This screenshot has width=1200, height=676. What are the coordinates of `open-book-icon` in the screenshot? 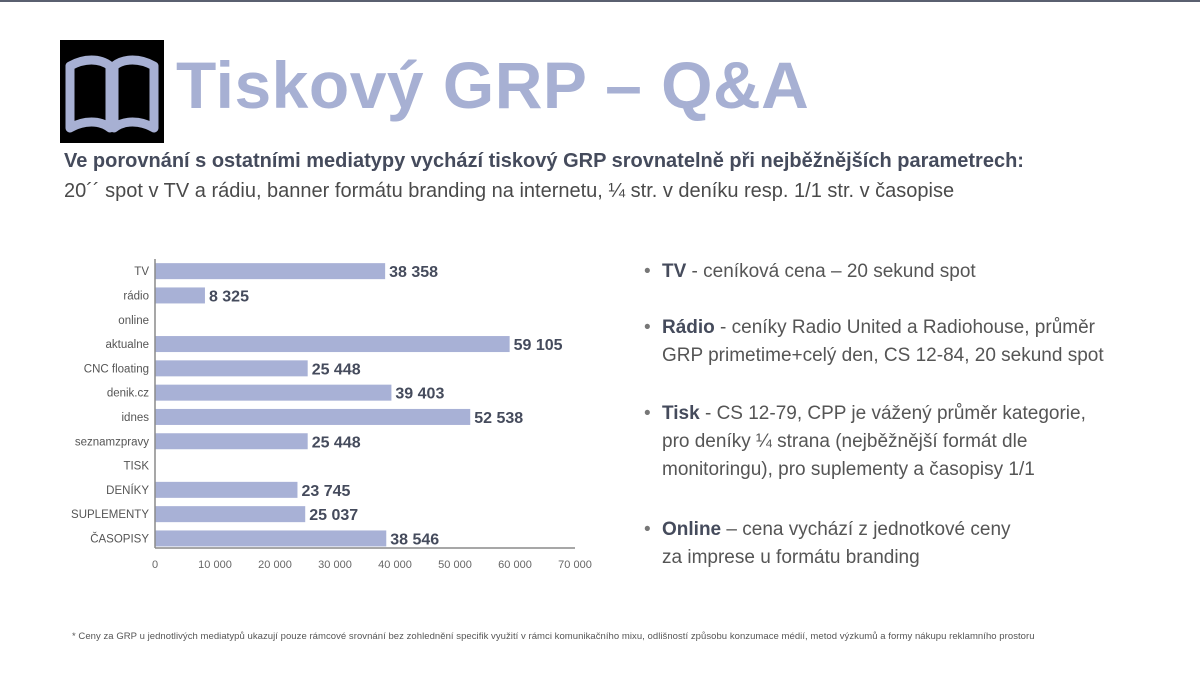 It's located at (112, 94).